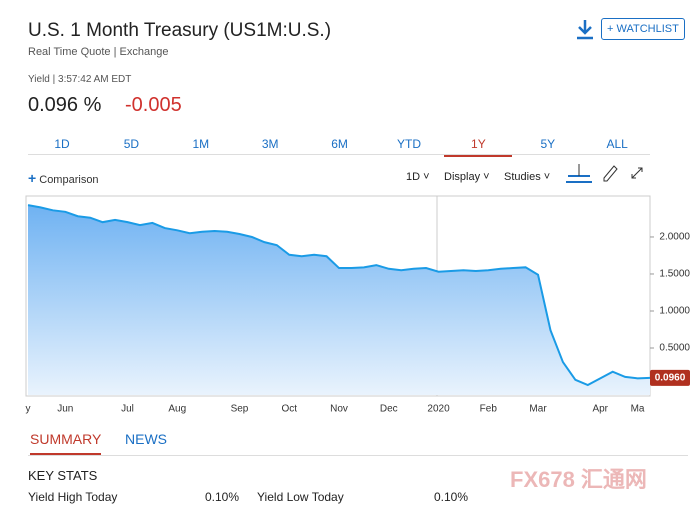  I want to click on range-tab: 1M, so click(201, 144).